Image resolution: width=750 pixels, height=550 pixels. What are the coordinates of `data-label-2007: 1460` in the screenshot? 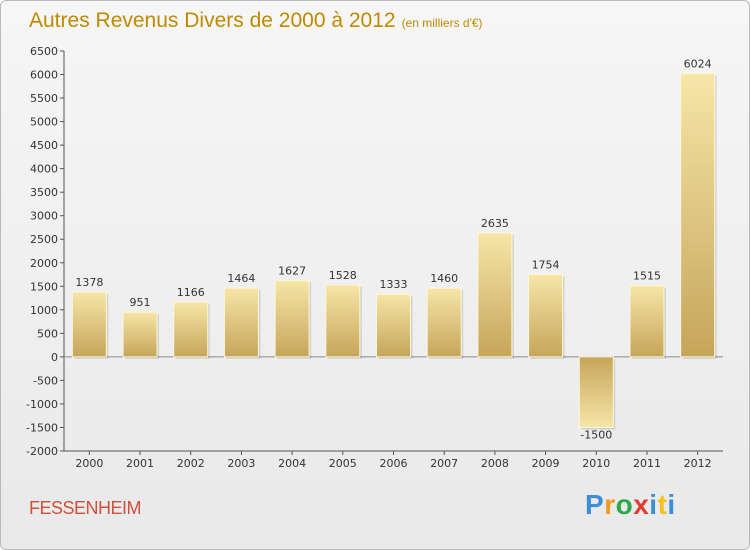 It's located at (444, 278).